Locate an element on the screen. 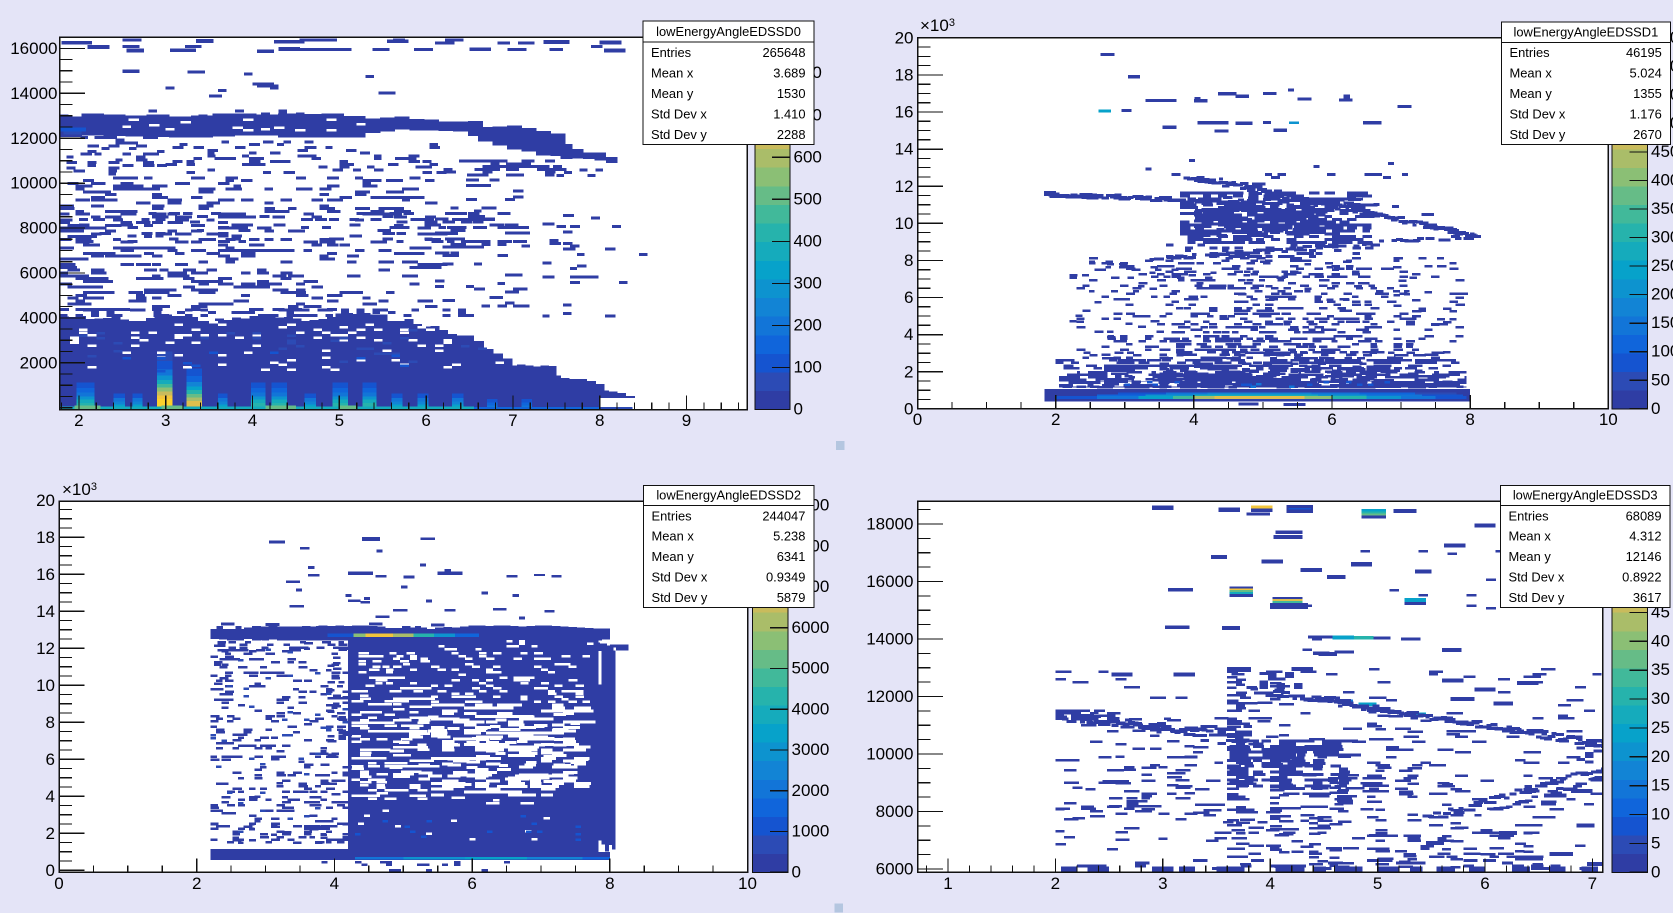 This screenshot has height=918, width=1673. svg-text: 2670 is located at coordinates (1647, 134).